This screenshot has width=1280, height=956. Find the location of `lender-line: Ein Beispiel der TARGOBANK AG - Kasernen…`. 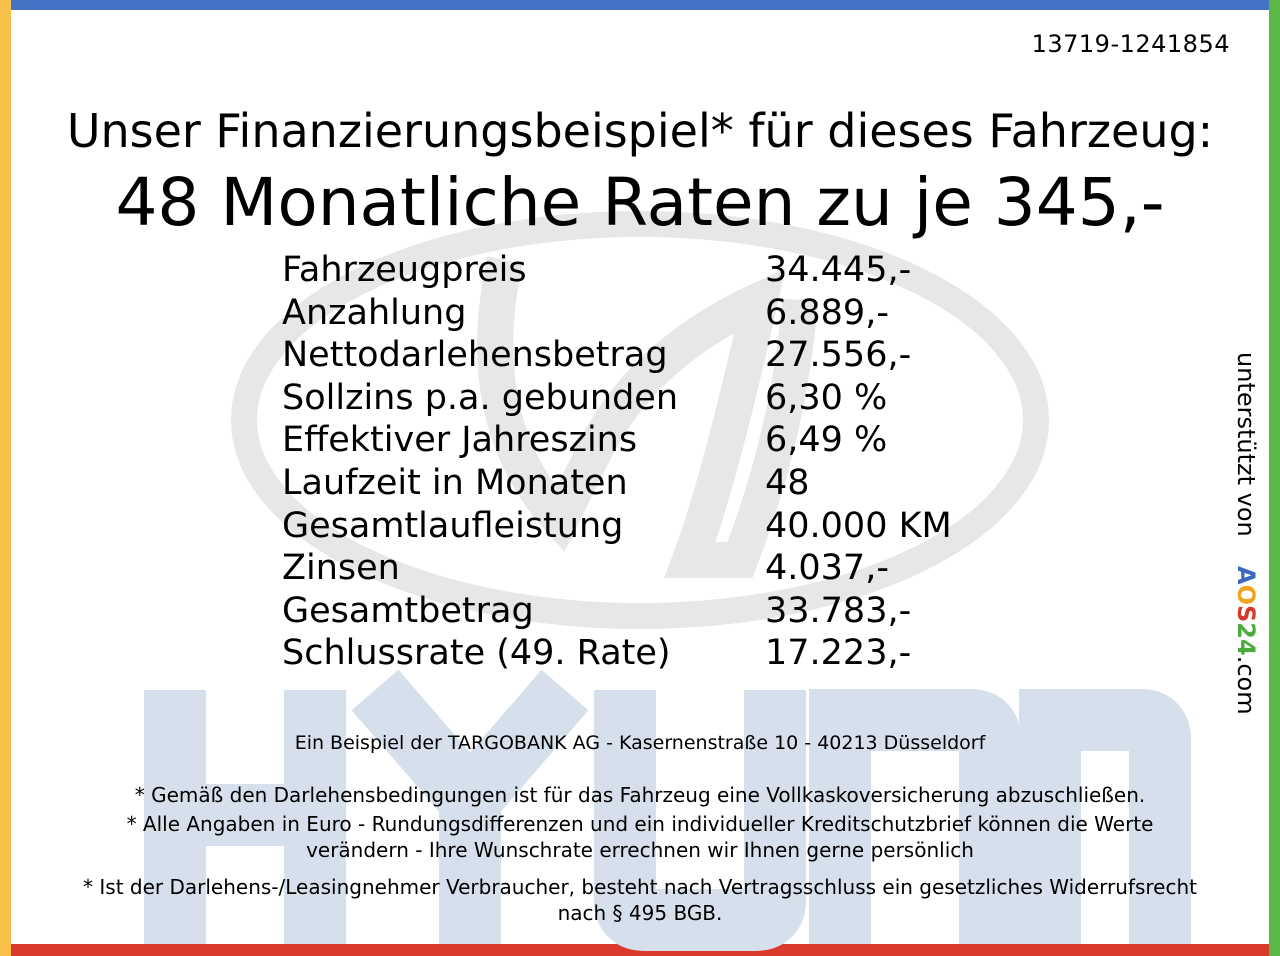

lender-line: Ein Beispiel der TARGOBANK AG - Kasernen… is located at coordinates (640, 743).